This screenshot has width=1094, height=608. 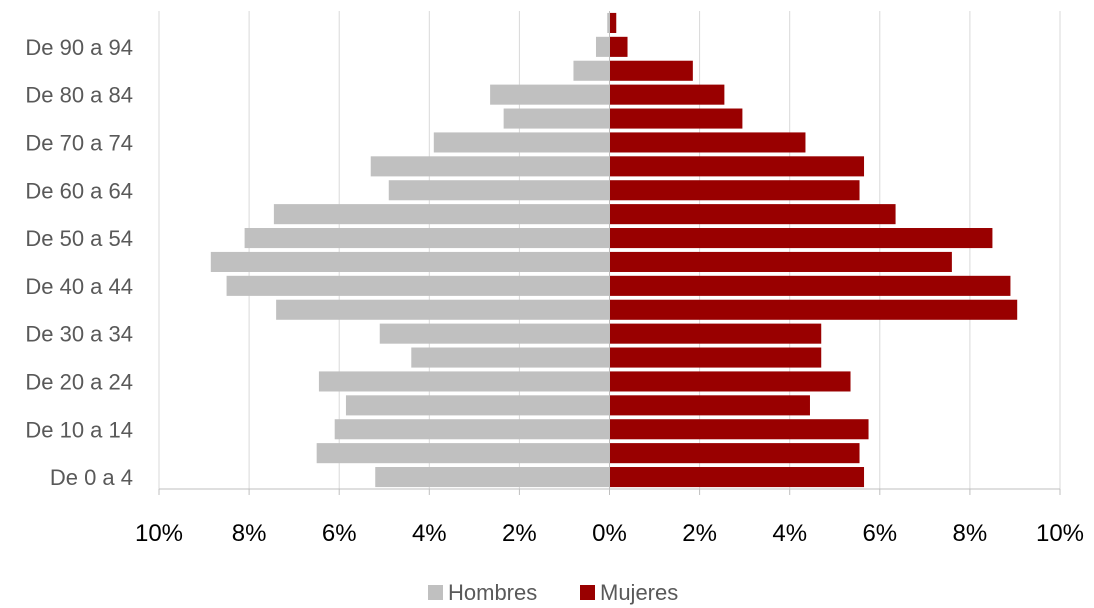 What do you see at coordinates (587, 592) in the screenshot?
I see `legend-swatch-mujeres` at bounding box center [587, 592].